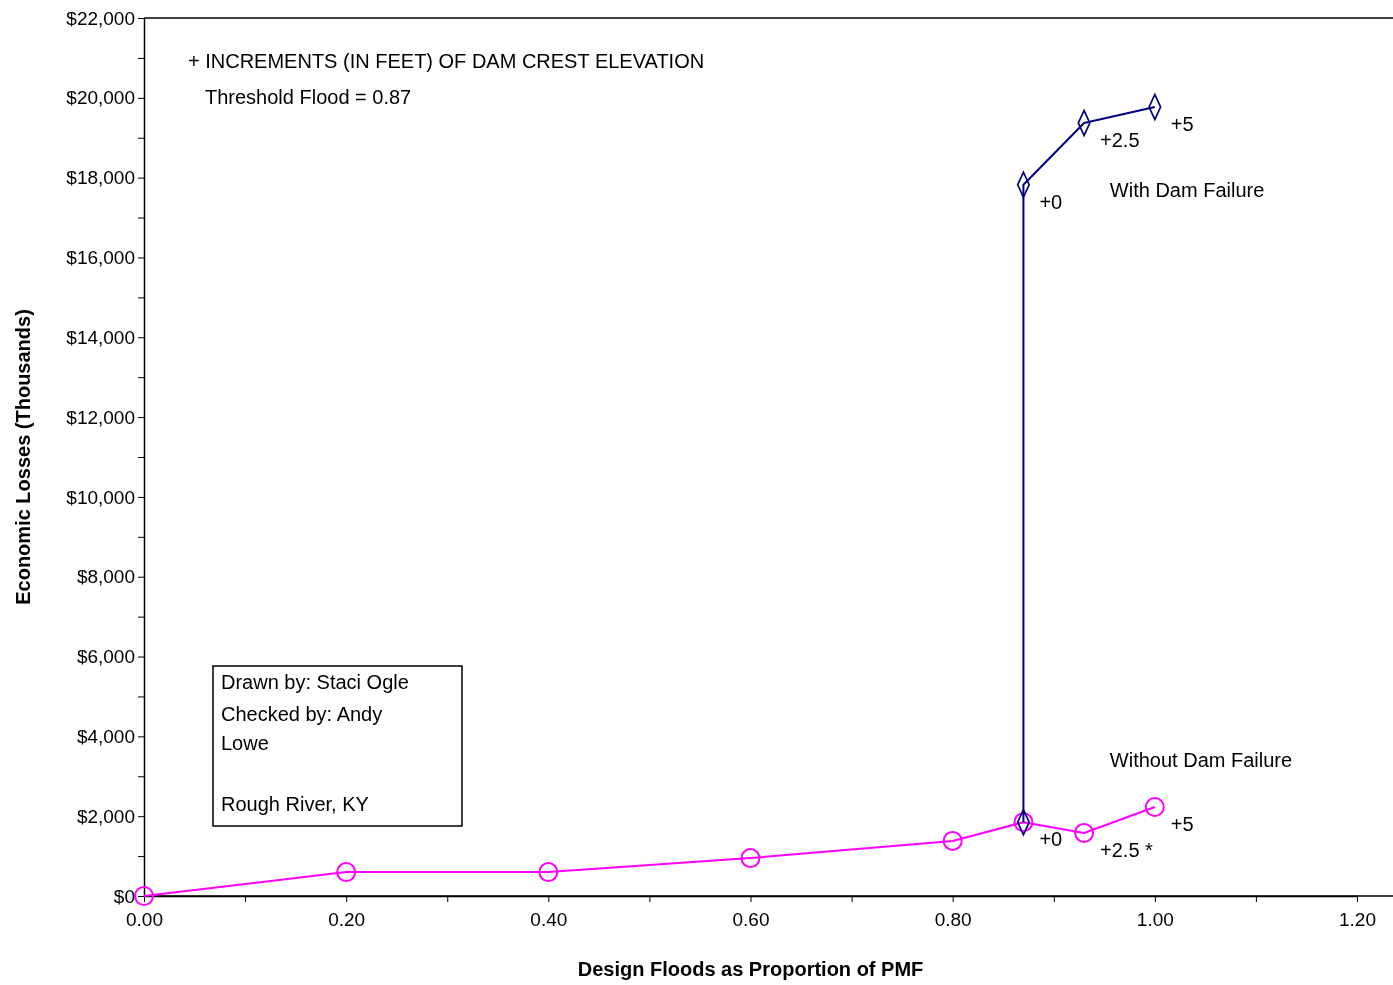  I want to click on x-tick-label: 0.80, so click(953, 919).